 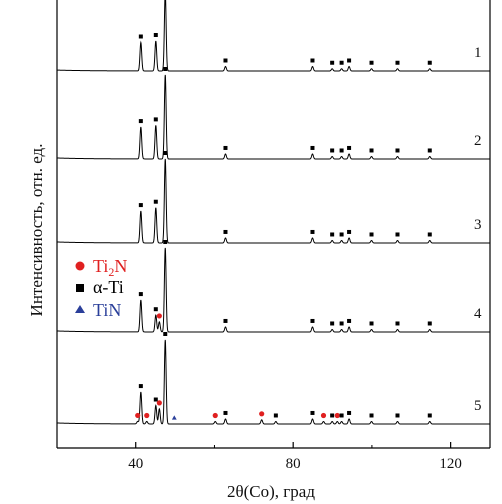 I want to click on legend-alpha-ti-marker, so click(x=80, y=288).